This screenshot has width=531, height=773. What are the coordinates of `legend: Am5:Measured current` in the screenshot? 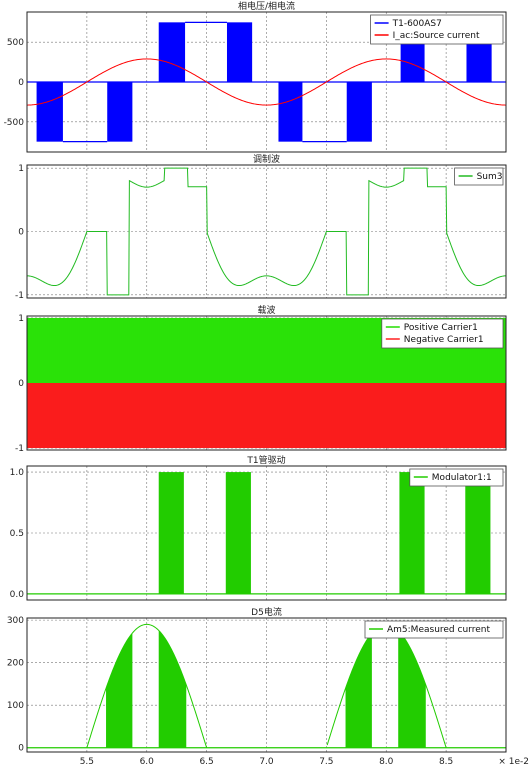 It's located at (434, 629).